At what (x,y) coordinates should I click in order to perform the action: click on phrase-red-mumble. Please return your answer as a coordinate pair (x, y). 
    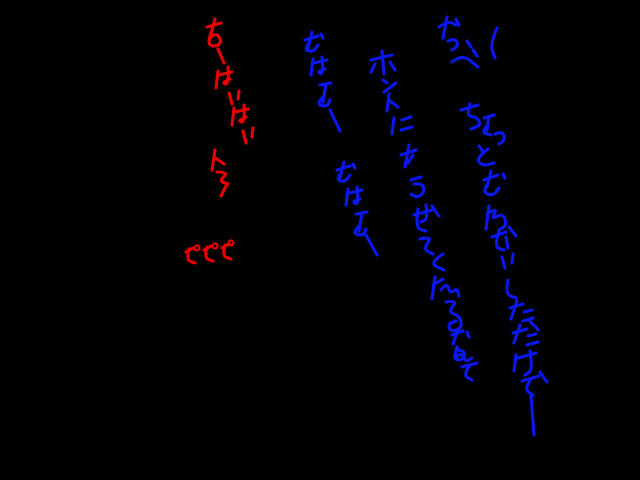
    Looking at the image, I should click on (220, 173).